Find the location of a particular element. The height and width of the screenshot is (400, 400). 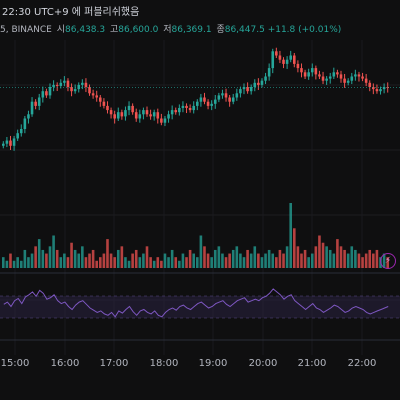

lightning-icon: ⚡ is located at coordinates (388, 261).